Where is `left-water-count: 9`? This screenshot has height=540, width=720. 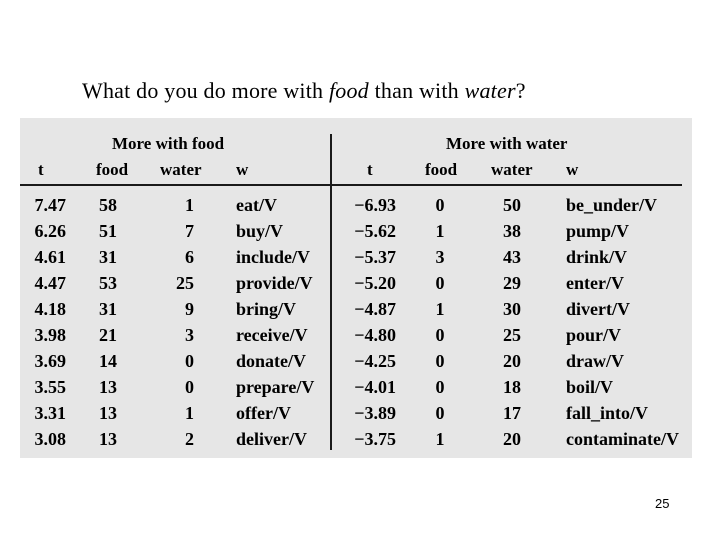
left-water-count: 9 is located at coordinates (189, 309).